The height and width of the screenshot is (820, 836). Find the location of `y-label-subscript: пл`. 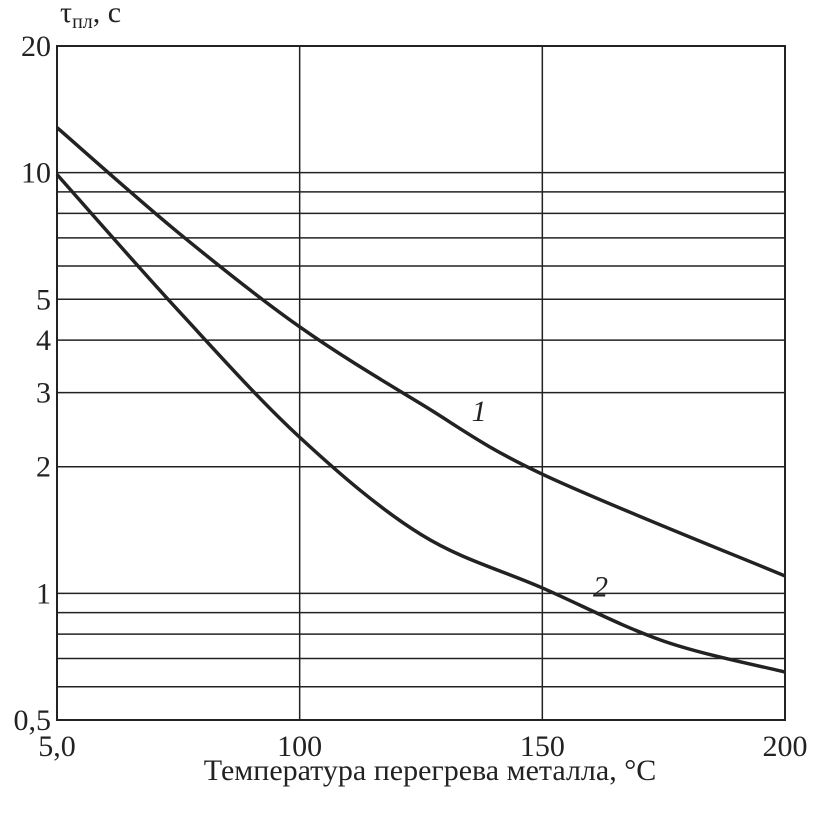

y-label-subscript: пл is located at coordinates (82, 22).